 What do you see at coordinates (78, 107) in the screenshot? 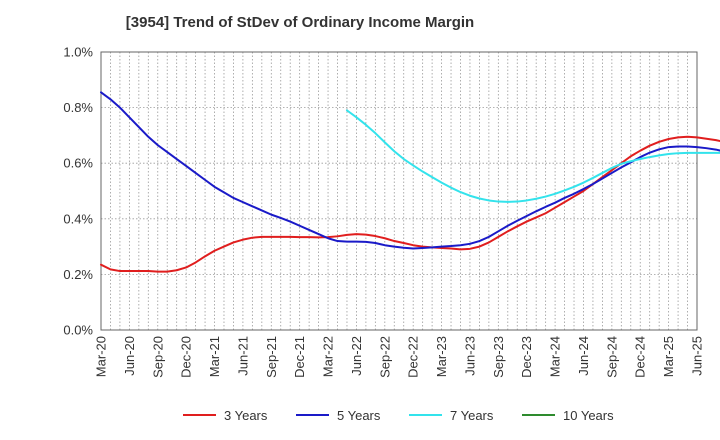
I see `y-tick-label: 0.8%` at bounding box center [78, 107].